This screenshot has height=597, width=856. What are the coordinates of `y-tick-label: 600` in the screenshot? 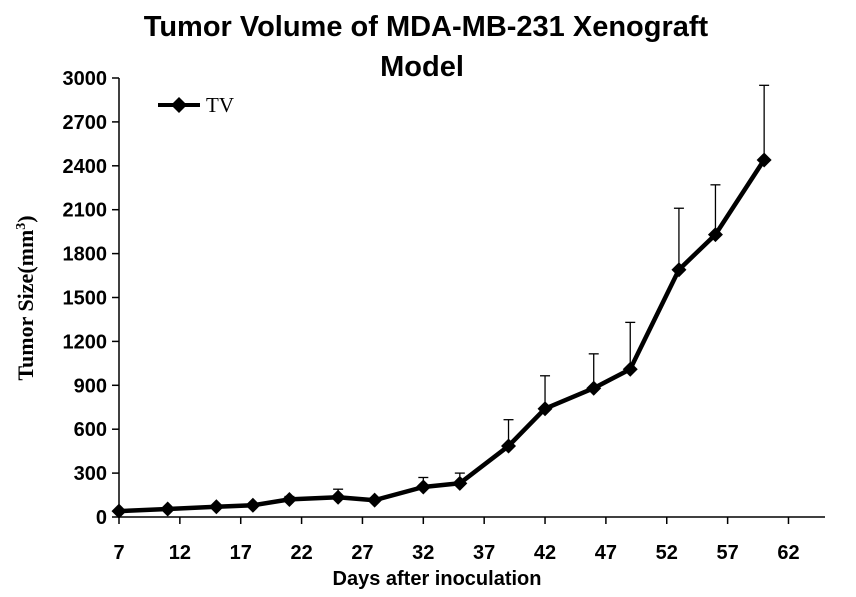 It's located at (90, 430).